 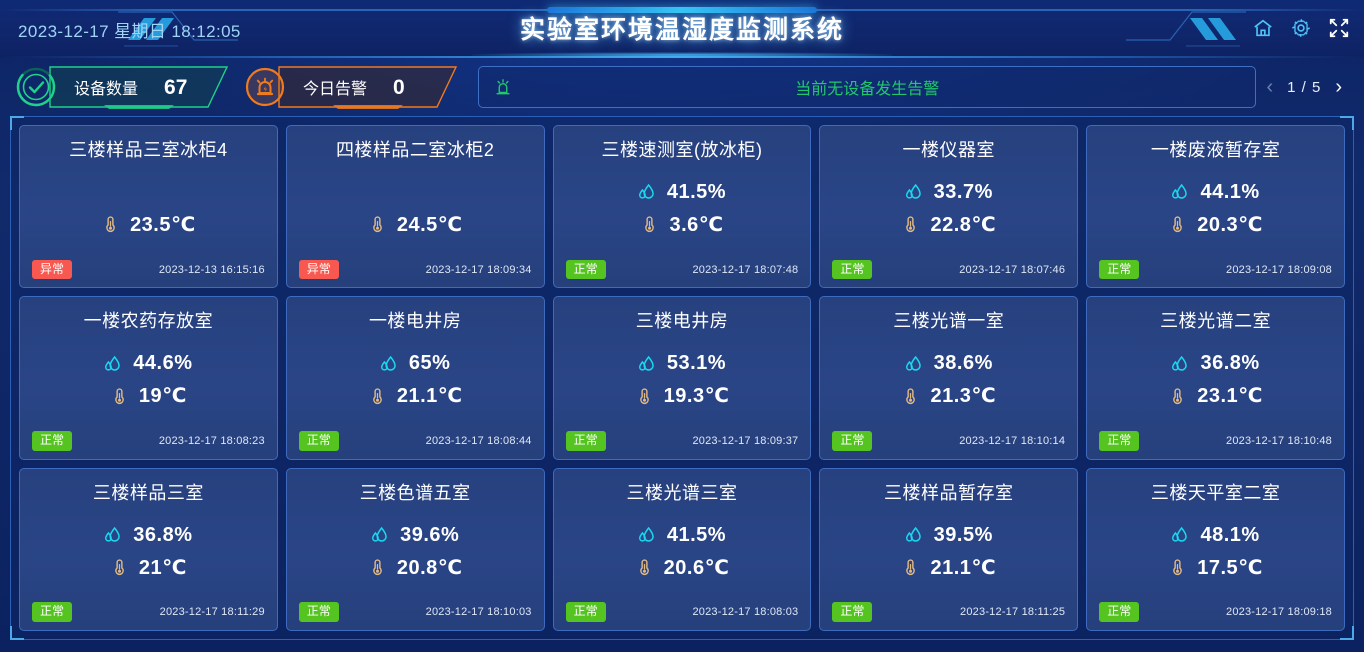 I want to click on device-timestamp: 2023-12-17 18:09:08, so click(x=1279, y=269).